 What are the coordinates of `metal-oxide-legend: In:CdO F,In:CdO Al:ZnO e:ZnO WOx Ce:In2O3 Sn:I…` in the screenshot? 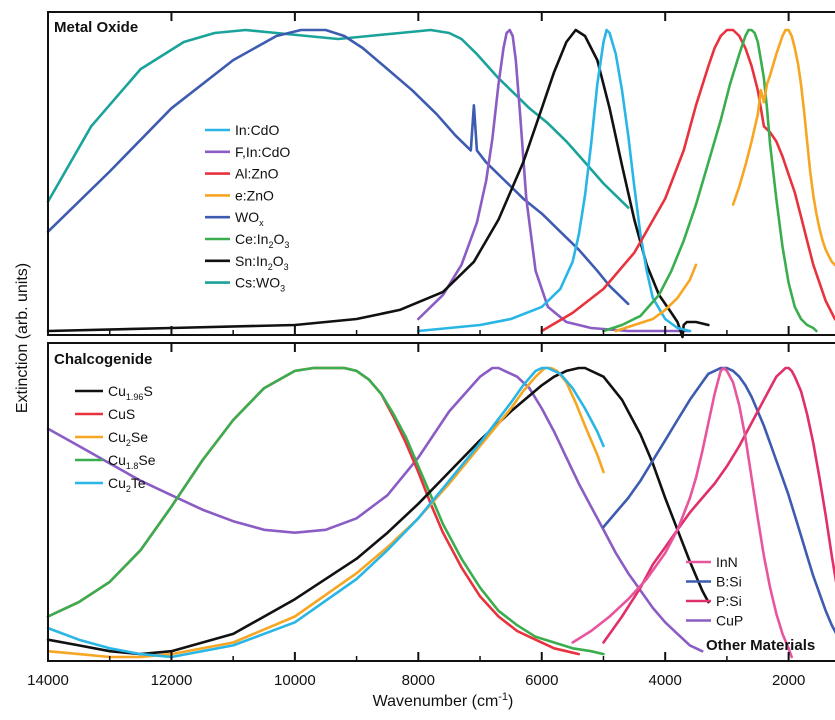 It's located at (247, 208).